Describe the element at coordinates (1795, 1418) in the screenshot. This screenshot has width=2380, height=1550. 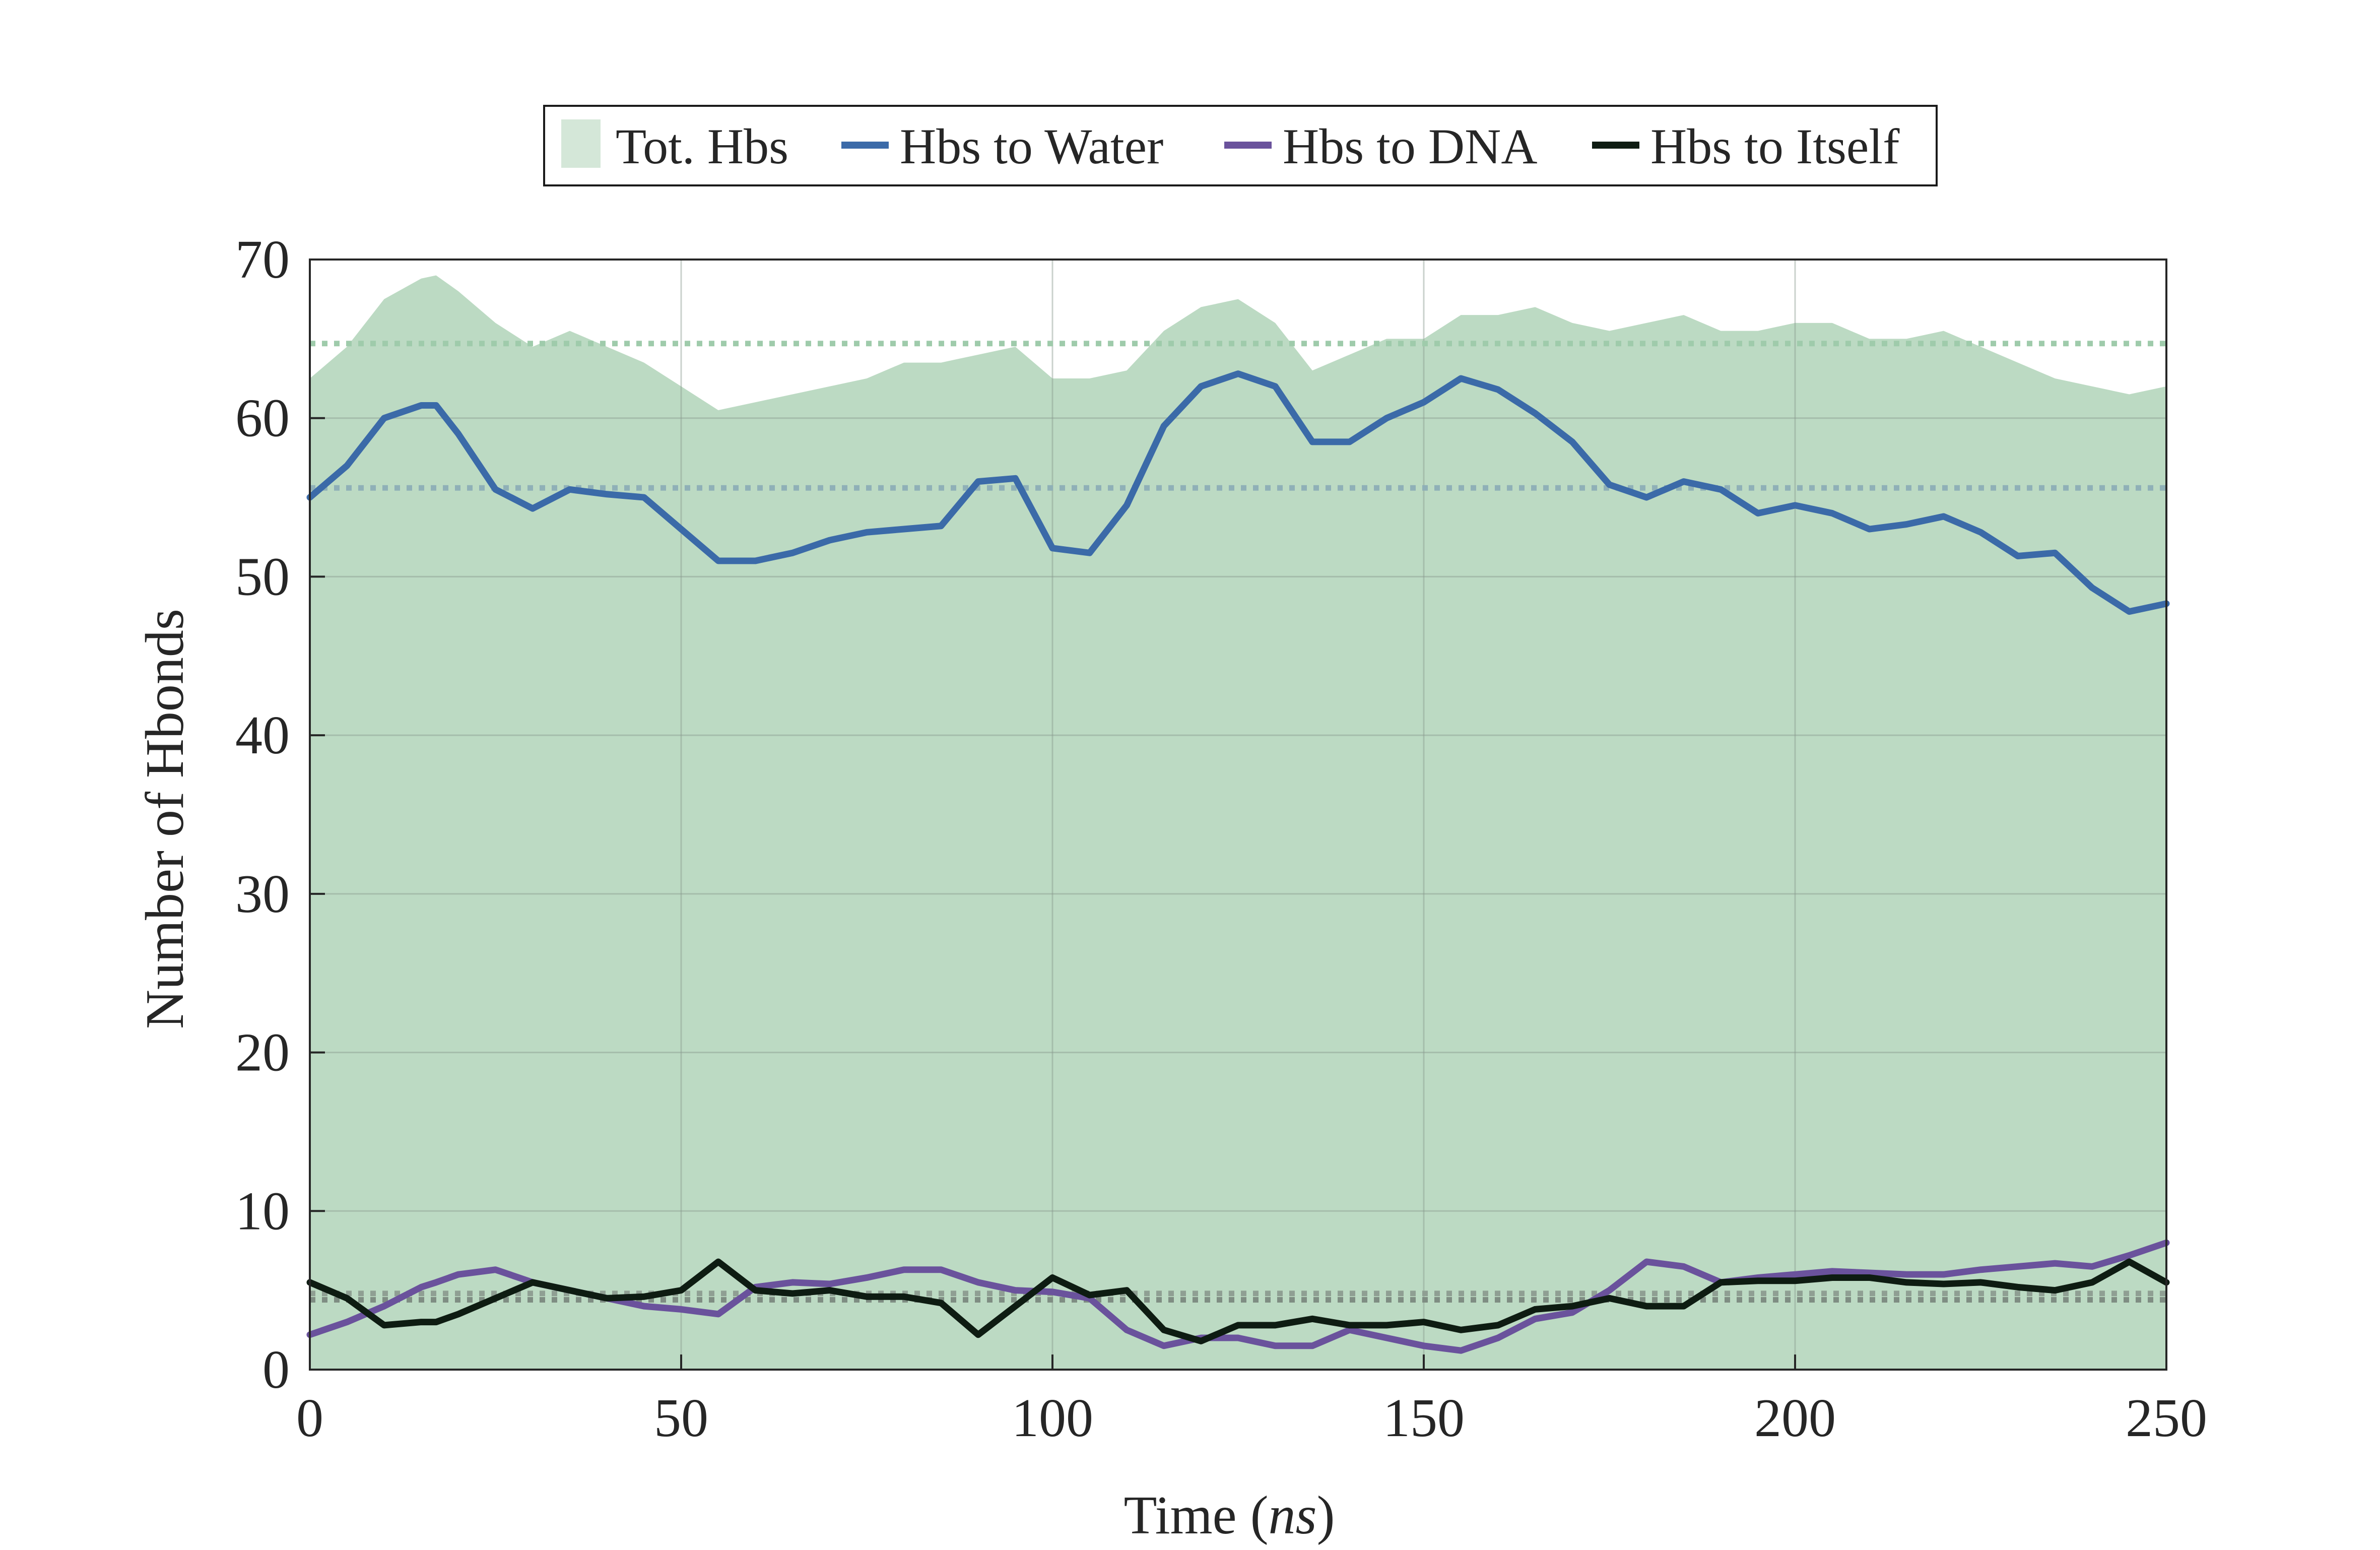
I see `x-tick-label: 200` at that location.